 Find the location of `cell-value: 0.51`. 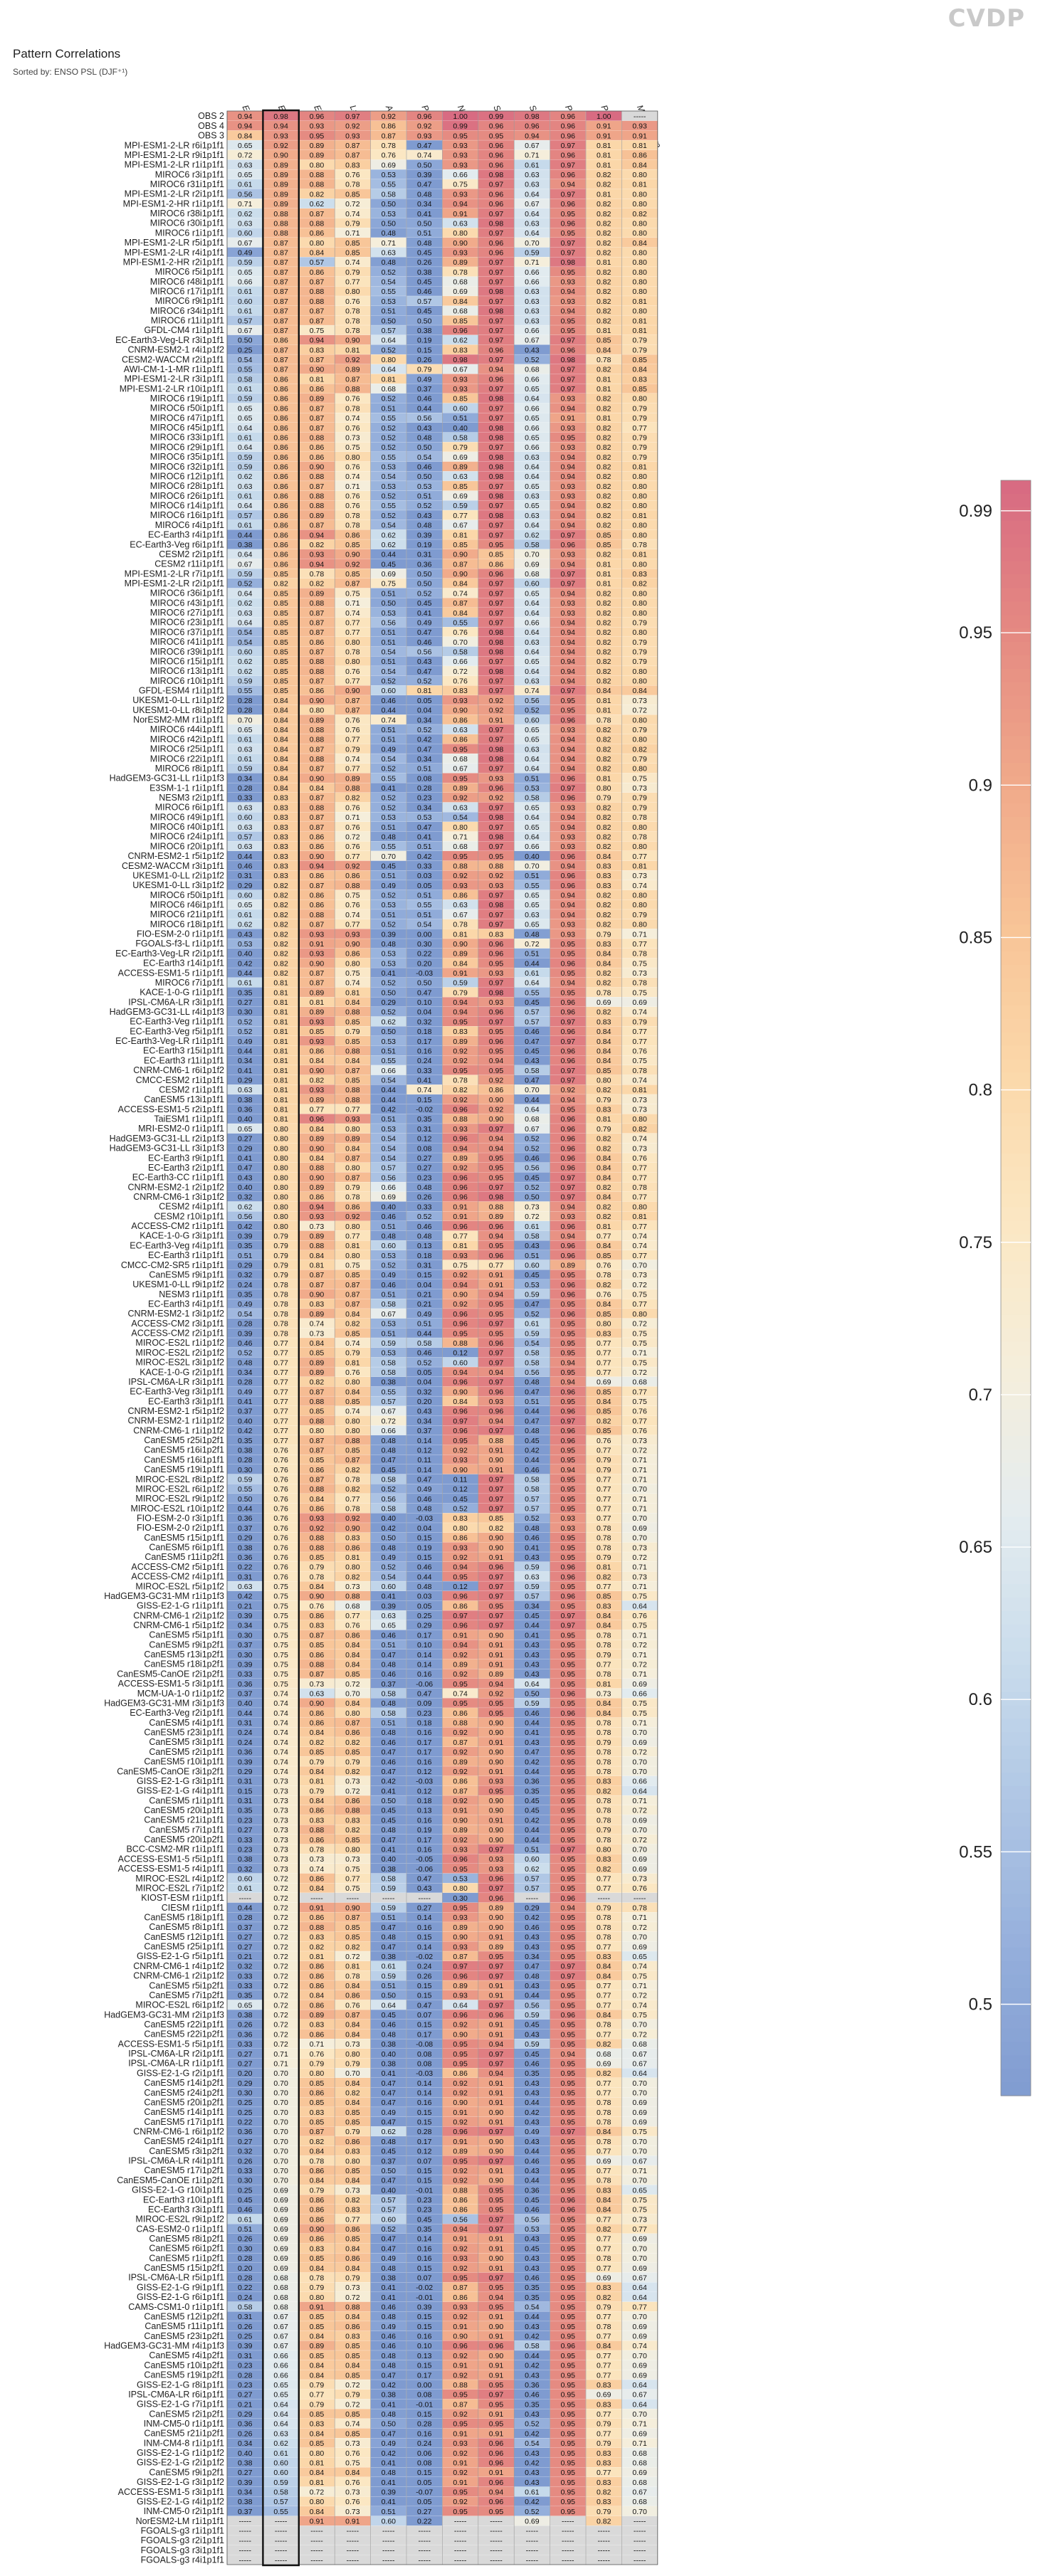

cell-value: 0.51 is located at coordinates (389, 1051).